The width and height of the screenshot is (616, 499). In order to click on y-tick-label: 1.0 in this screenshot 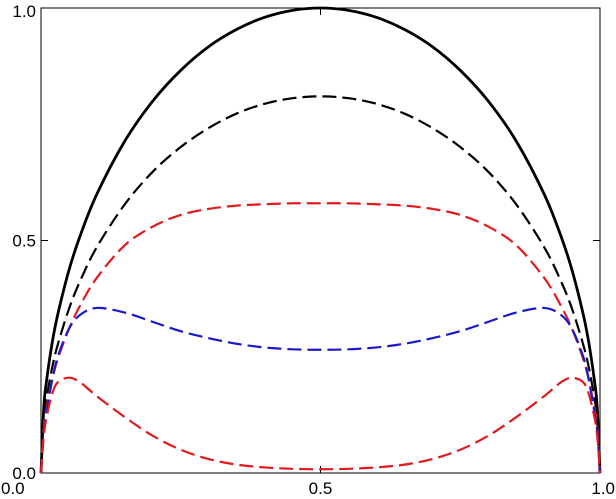, I will do `click(24, 11)`.